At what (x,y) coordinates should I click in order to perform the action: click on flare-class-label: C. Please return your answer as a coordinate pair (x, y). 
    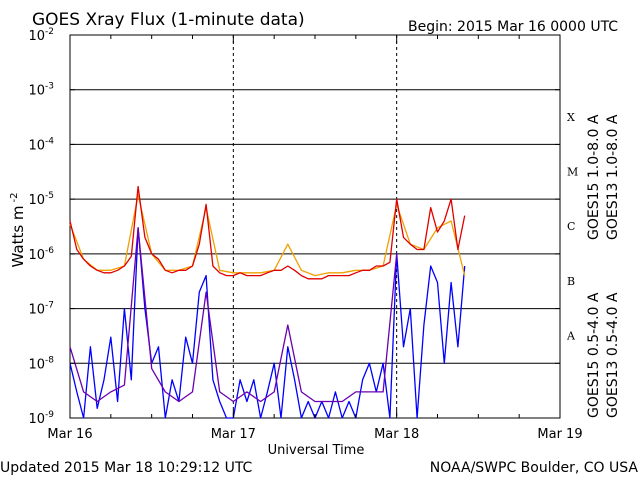
    Looking at the image, I should click on (571, 226).